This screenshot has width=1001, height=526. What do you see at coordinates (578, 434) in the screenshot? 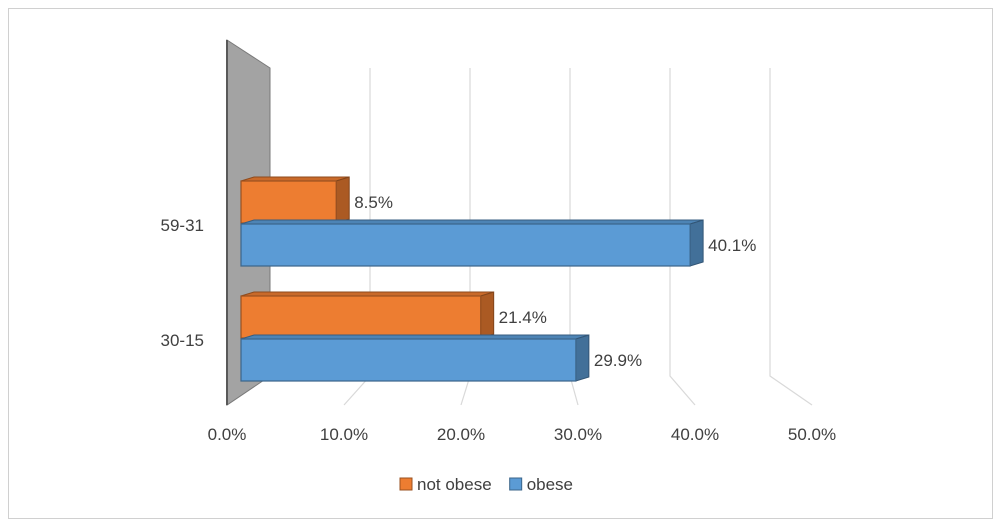
I see `x-tick-label: 30.0%` at bounding box center [578, 434].